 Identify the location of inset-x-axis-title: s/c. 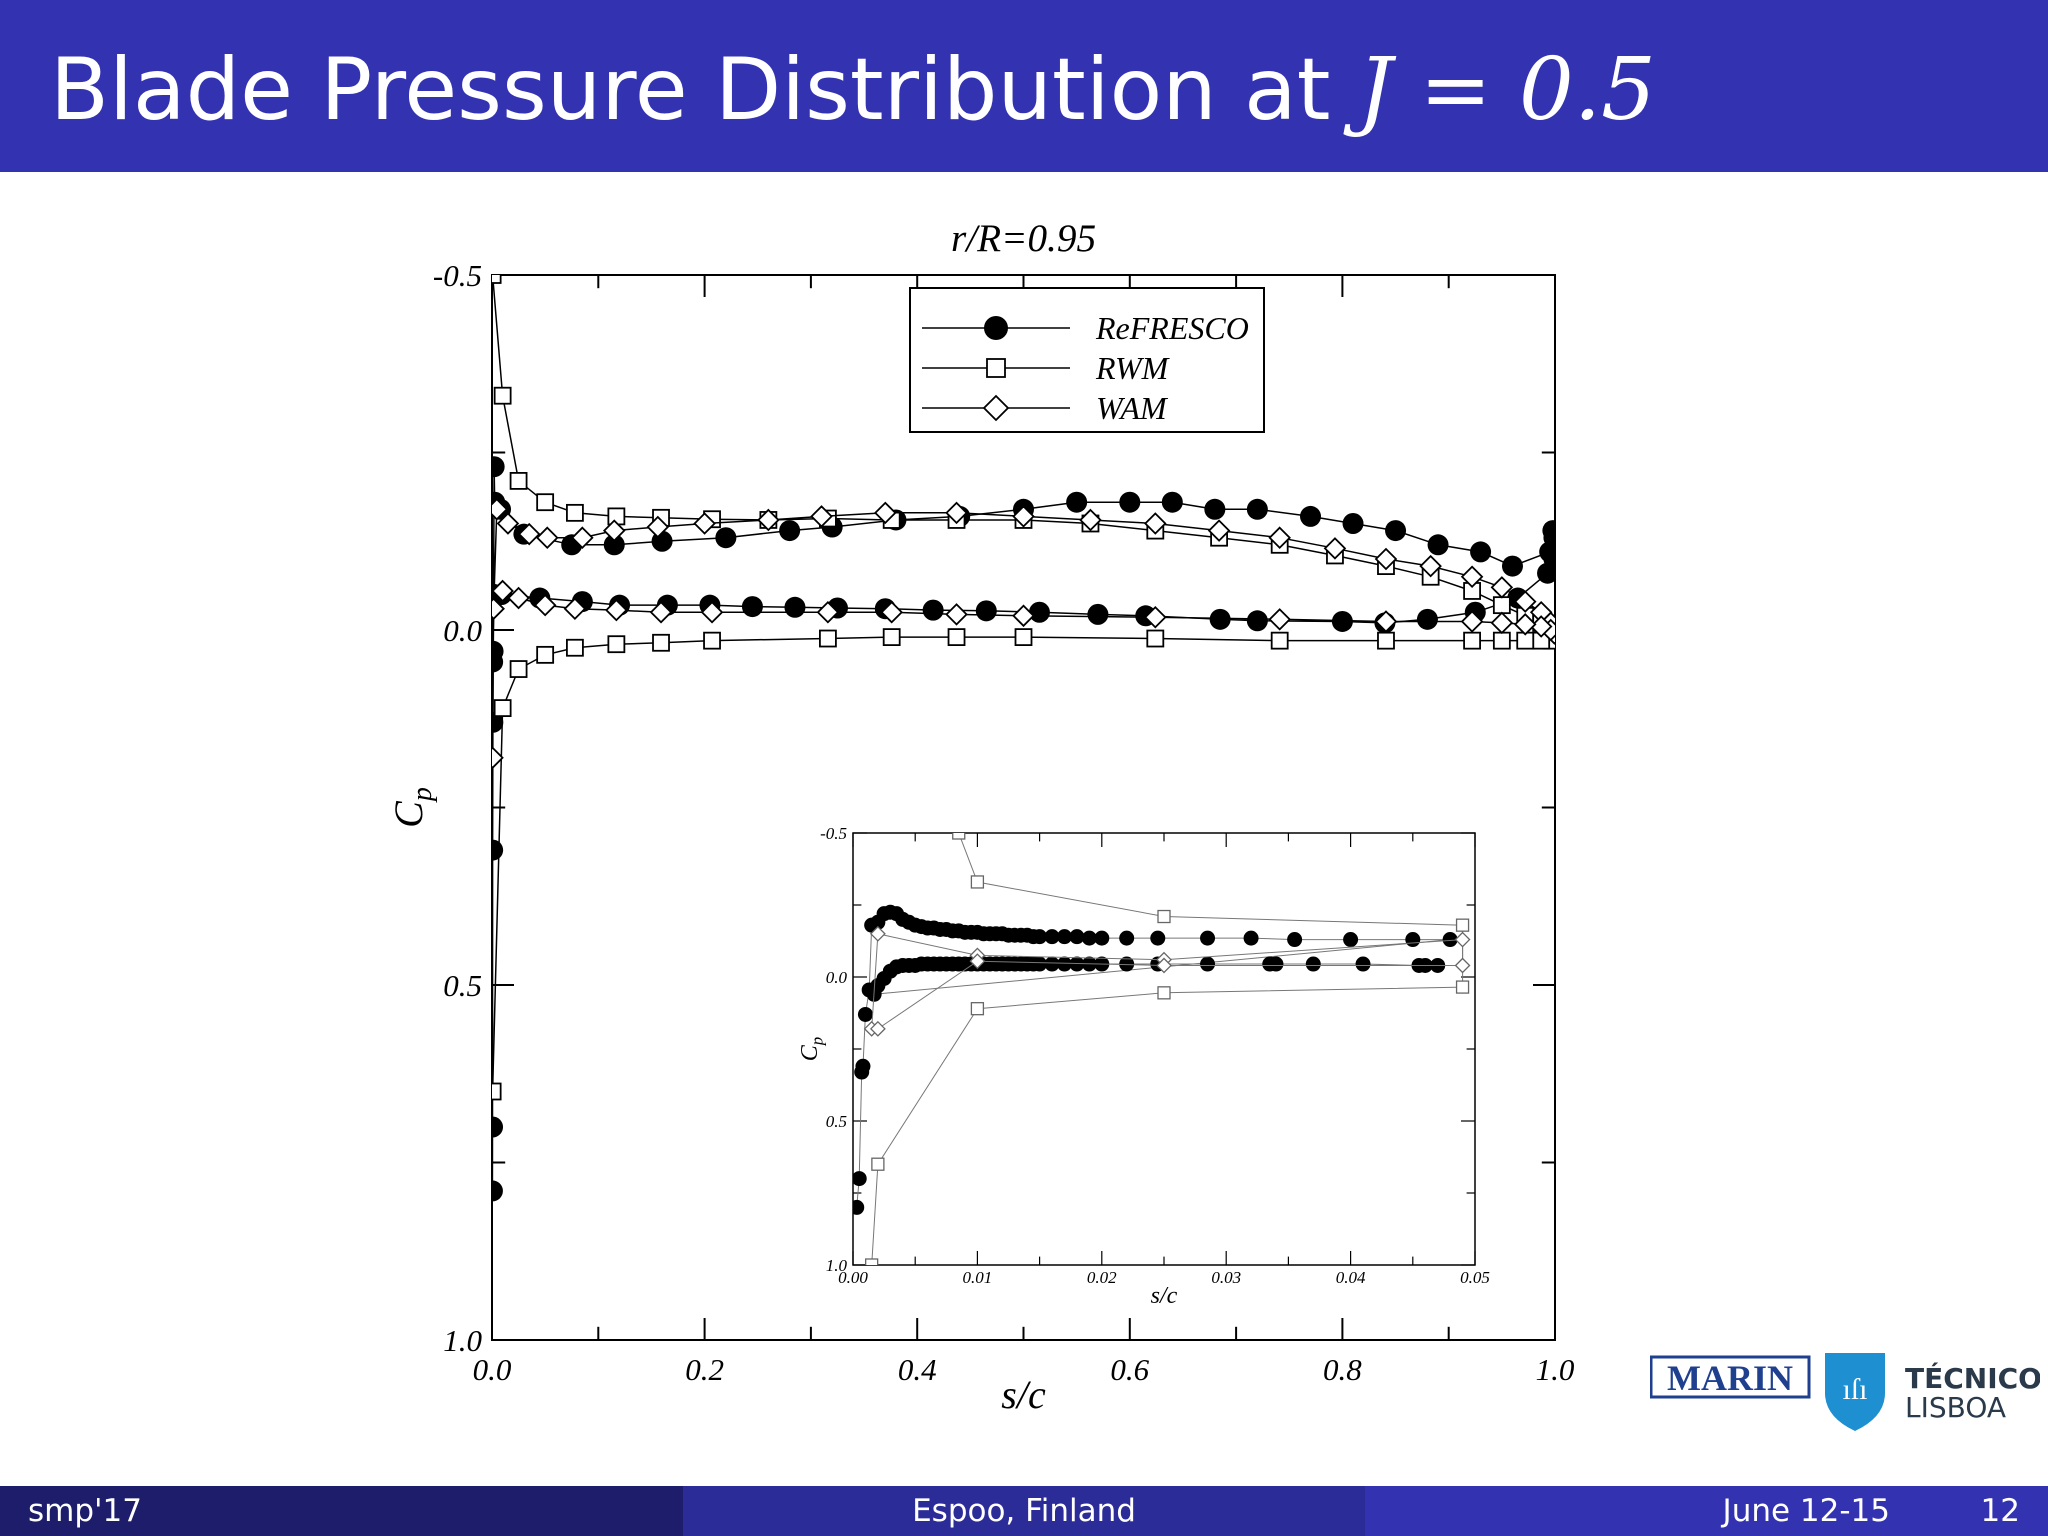
(1164, 1296).